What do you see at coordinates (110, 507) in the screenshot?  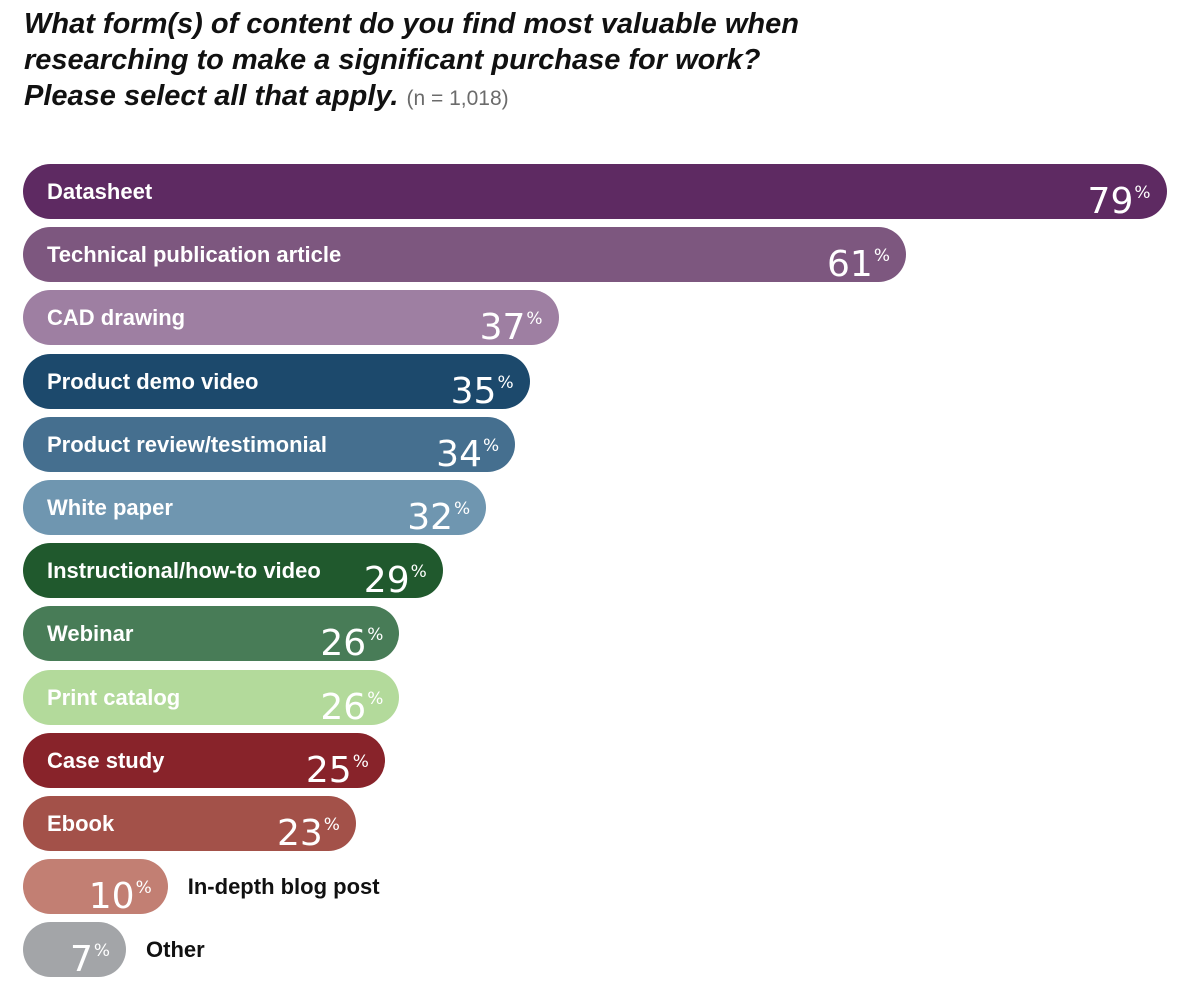 I see `category-label-white-paper: White paper` at bounding box center [110, 507].